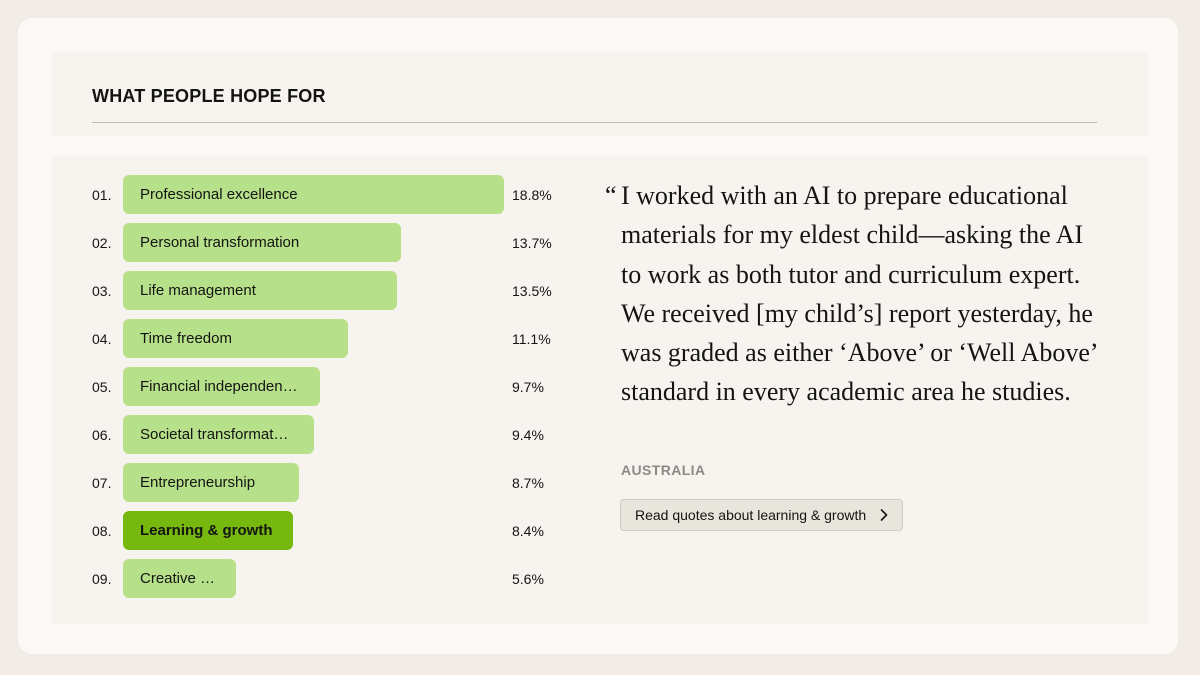  What do you see at coordinates (532, 242) in the screenshot?
I see `bar-value-label: 13.7%` at bounding box center [532, 242].